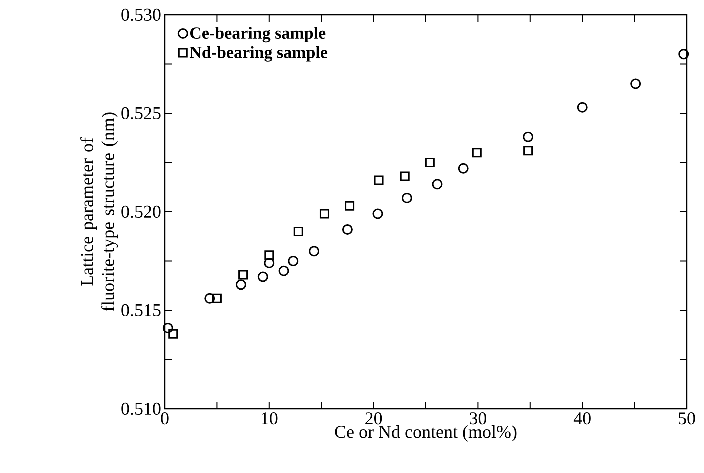 Image resolution: width=704 pixels, height=473 pixels. What do you see at coordinates (374, 418) in the screenshot?
I see `x-tick-label: 20` at bounding box center [374, 418].